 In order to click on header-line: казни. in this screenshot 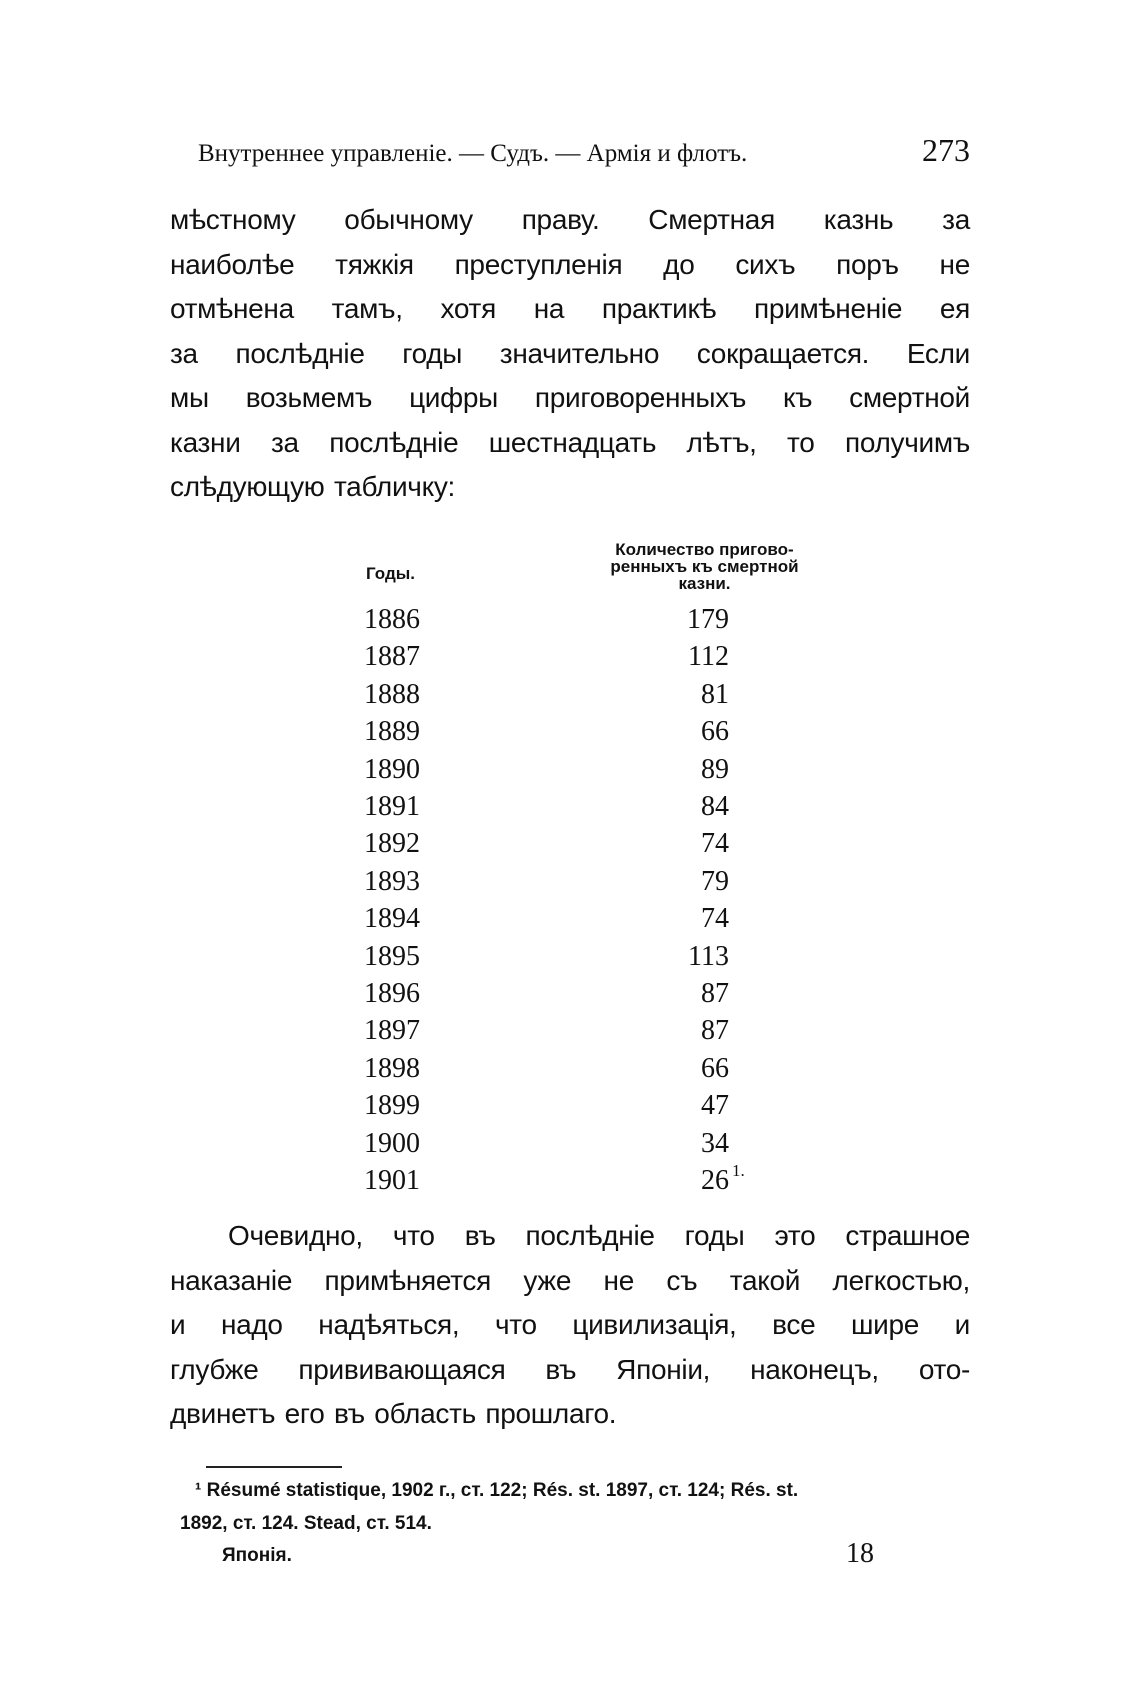, I will do `click(704, 583)`.